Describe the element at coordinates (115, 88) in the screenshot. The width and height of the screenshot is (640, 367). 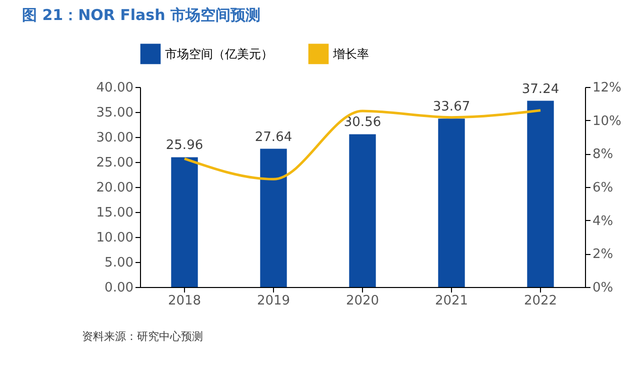
I see `y-tick-label: 40.00` at that location.